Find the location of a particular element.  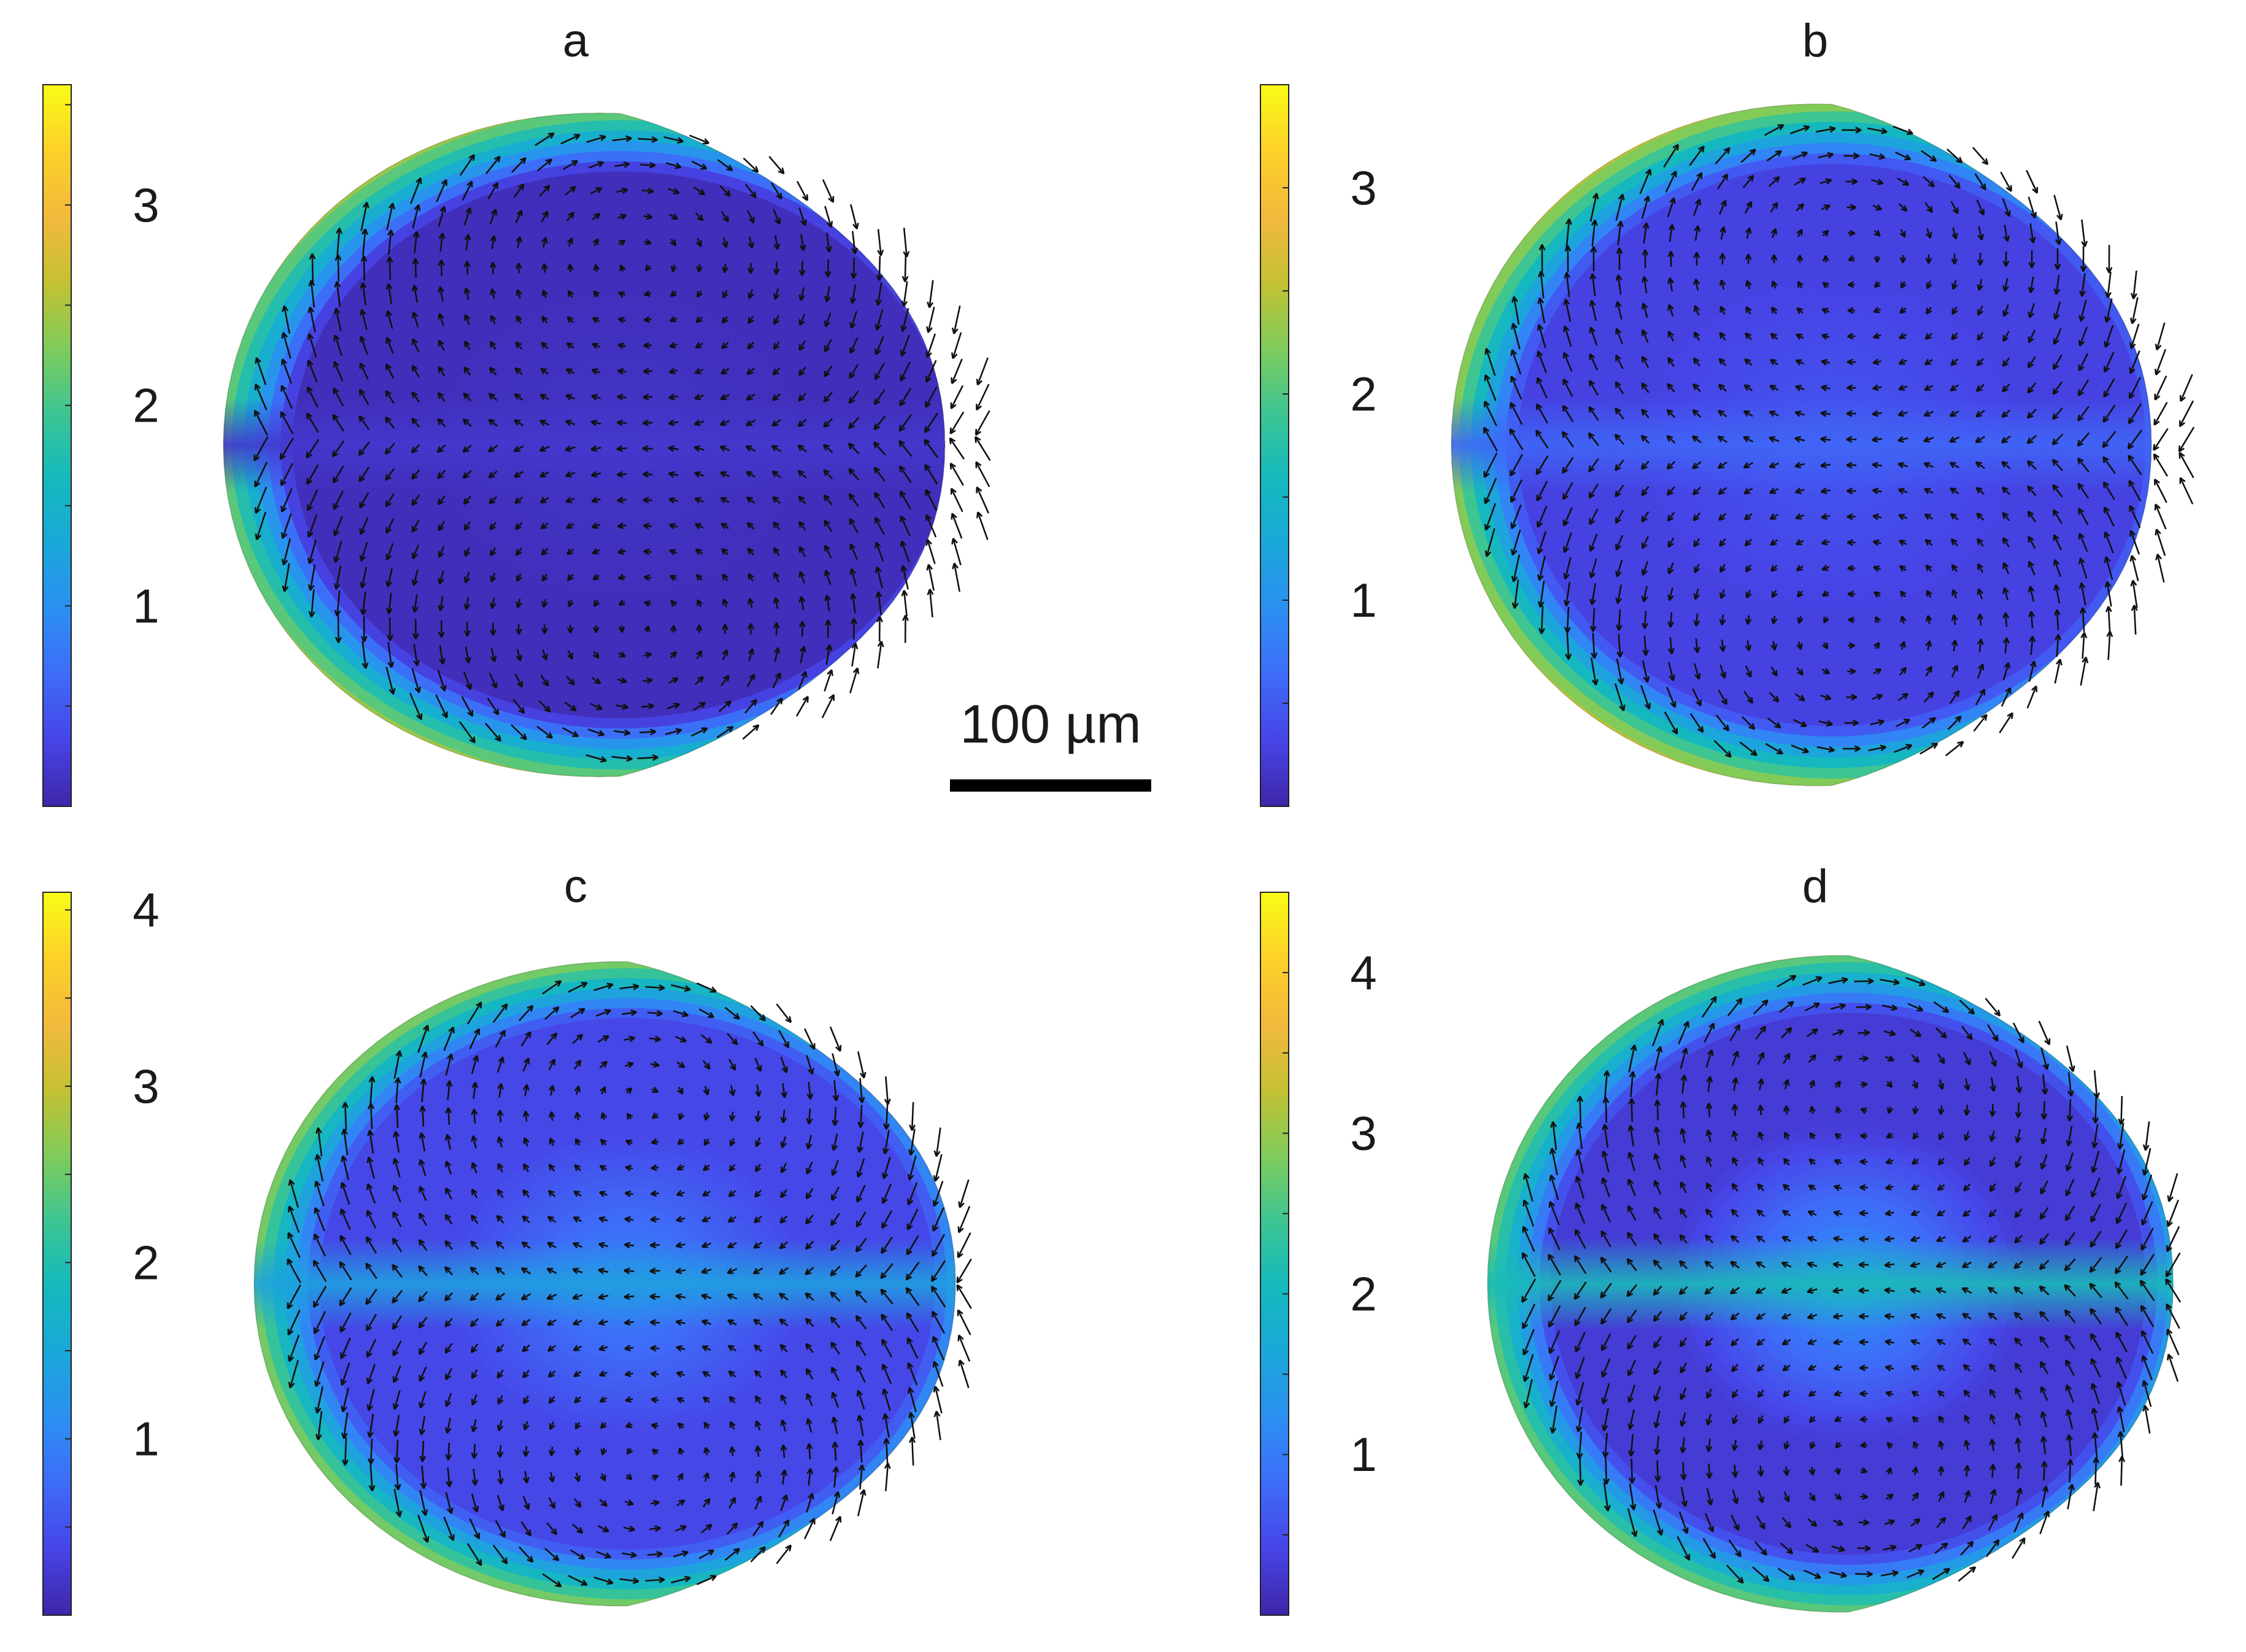

scalebar is located at coordinates (1050, 786).